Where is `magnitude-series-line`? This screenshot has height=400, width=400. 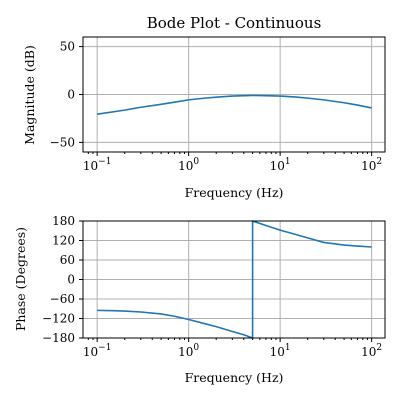 magnitude-series-line is located at coordinates (234, 104).